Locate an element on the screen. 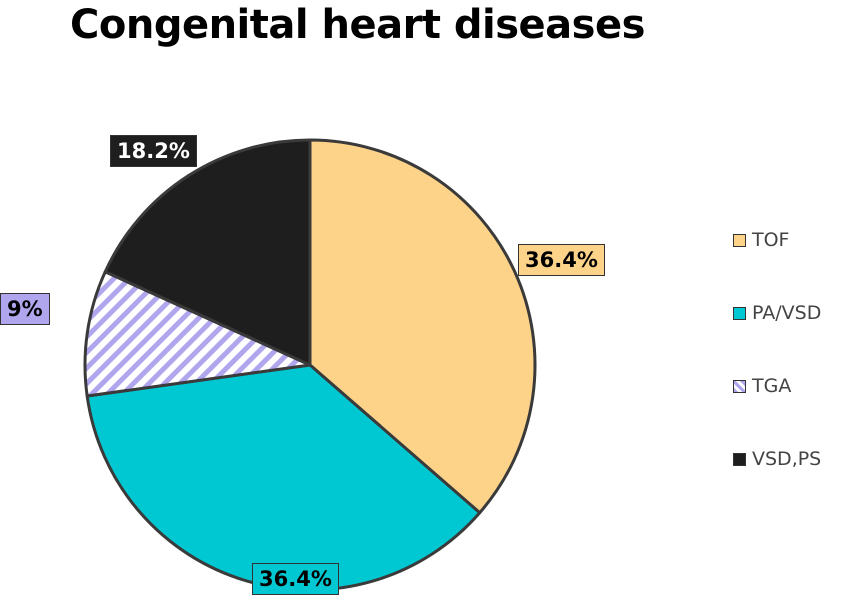 The image size is (850, 609). chart-title: Congenital heart diseases is located at coordinates (357, 25).